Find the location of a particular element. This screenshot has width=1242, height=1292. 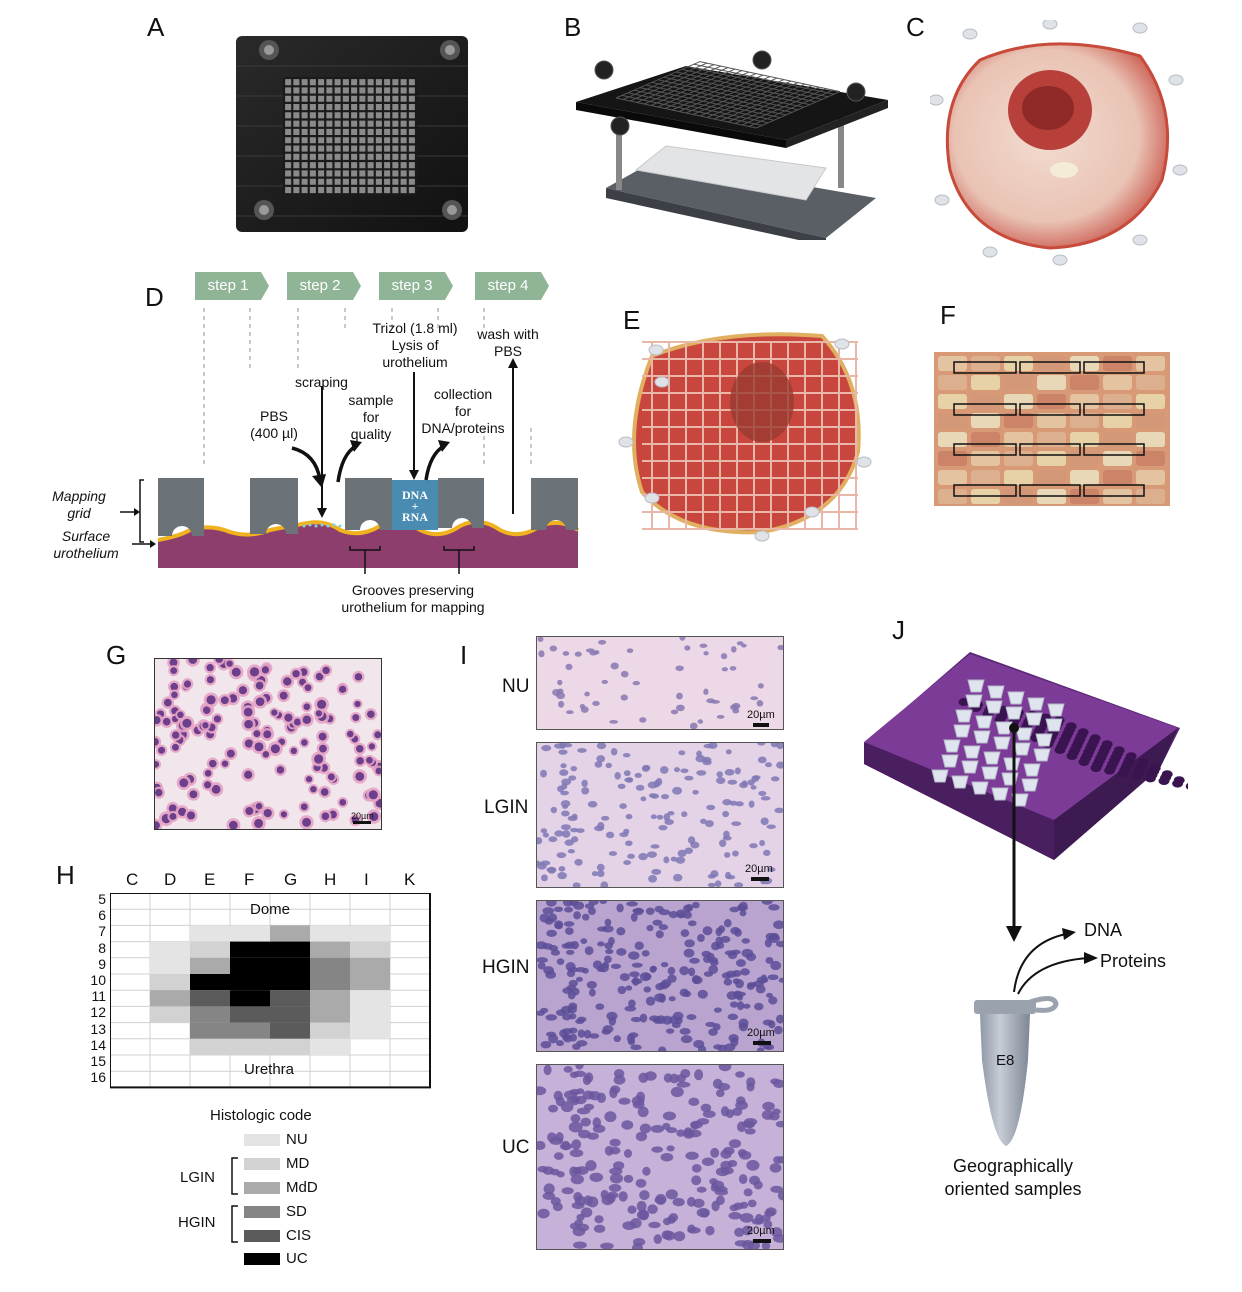

dna-label: DNA is located at coordinates (1103, 930).